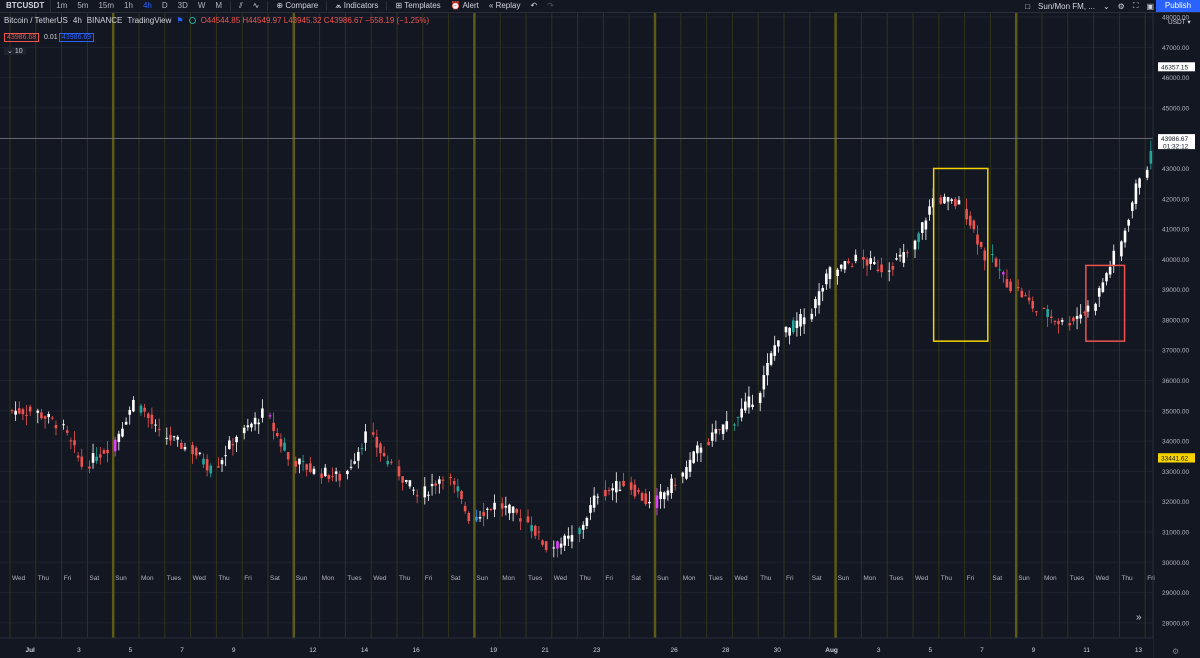 The width and height of the screenshot is (1200, 658). I want to click on buy-button: 43986.69, so click(77, 37).